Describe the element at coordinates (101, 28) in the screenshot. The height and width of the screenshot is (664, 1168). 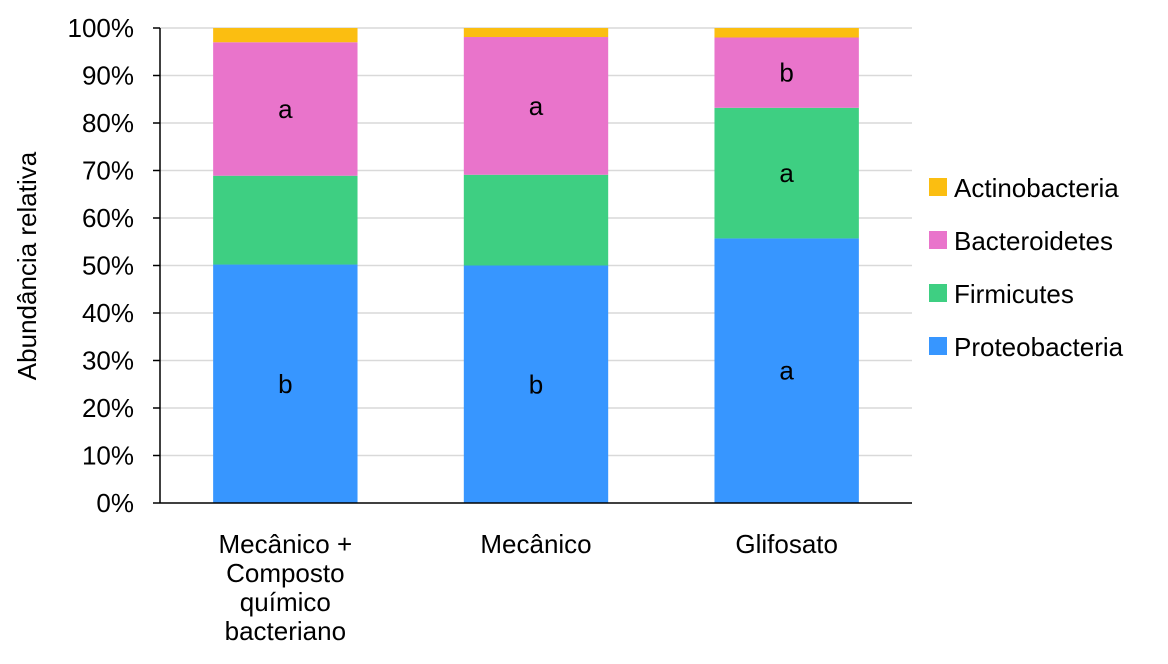
I see `y-tick-label: 100%` at that location.